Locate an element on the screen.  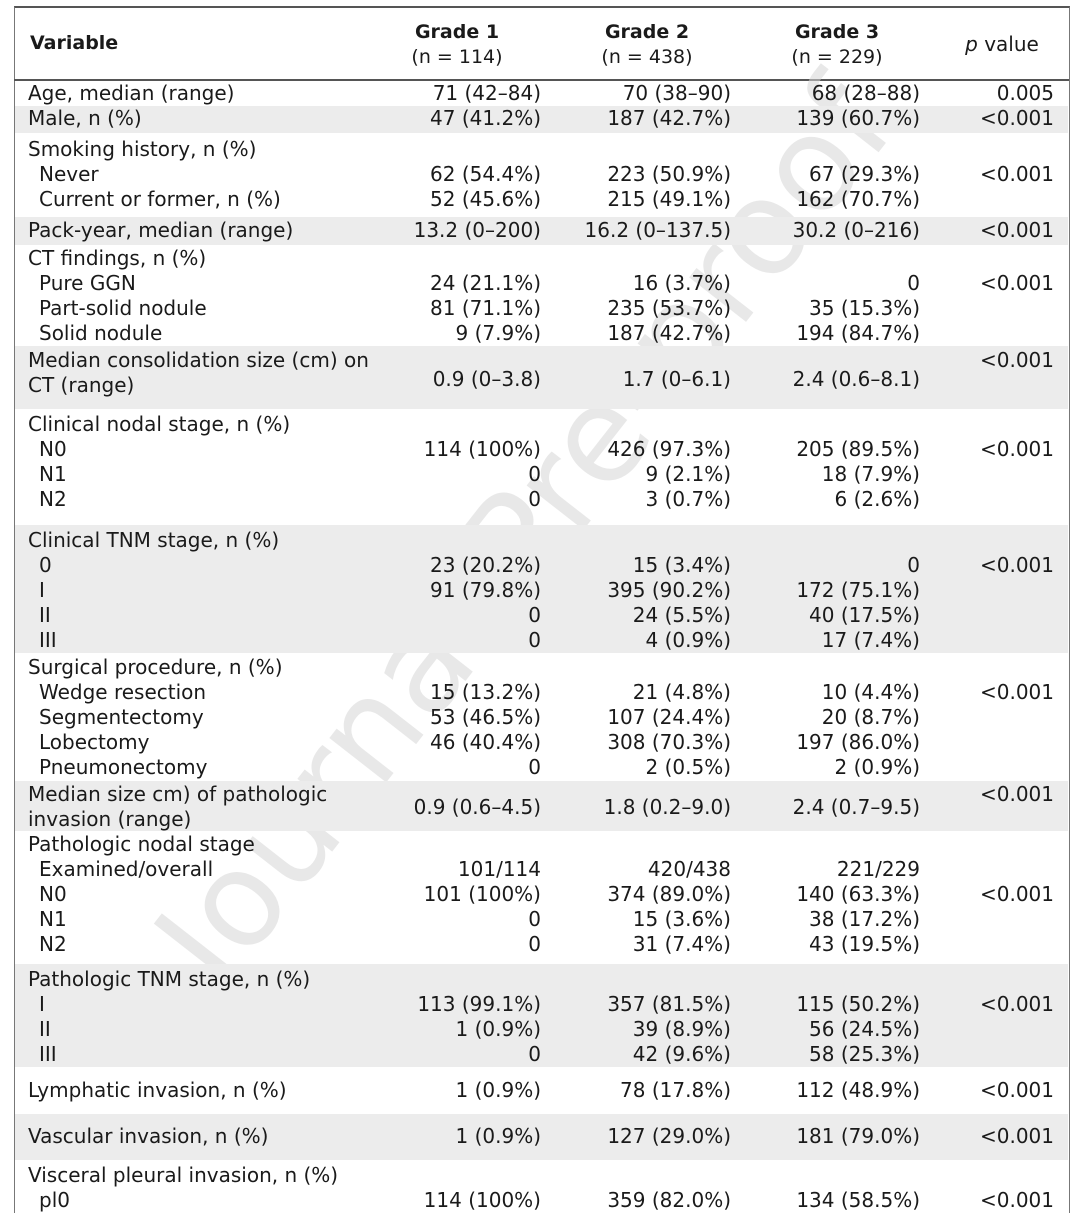
cell-grade1: 52 (45.6%) is located at coordinates (485, 199).